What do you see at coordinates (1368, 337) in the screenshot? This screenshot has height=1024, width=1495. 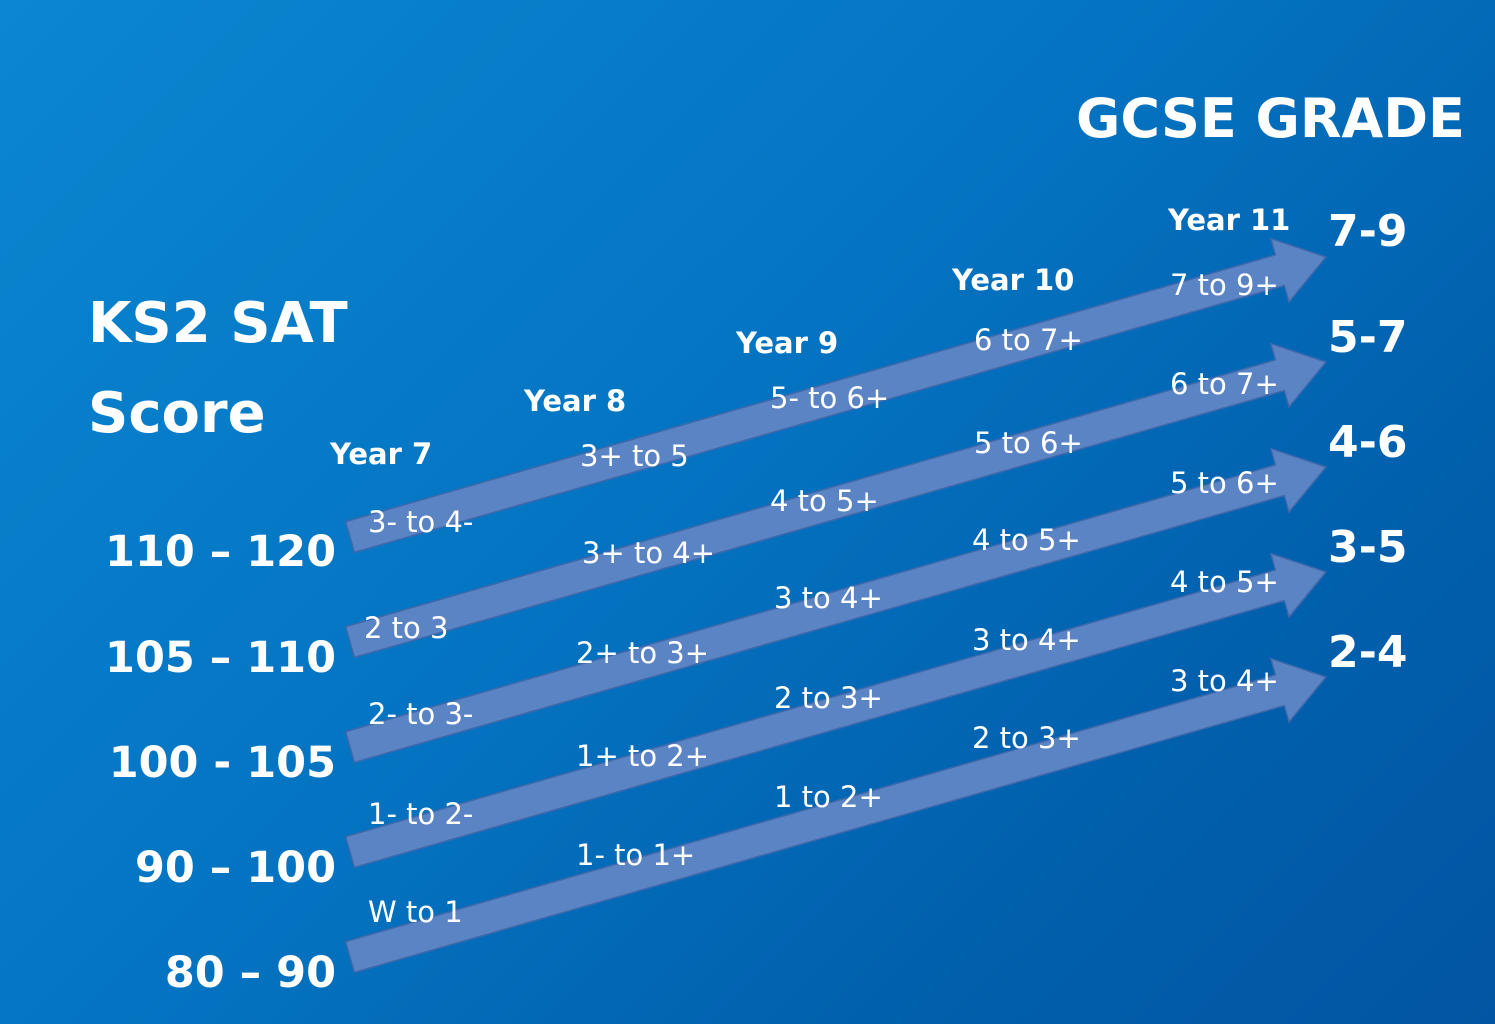 I see `gcse-grade-label: 5-7` at bounding box center [1368, 337].